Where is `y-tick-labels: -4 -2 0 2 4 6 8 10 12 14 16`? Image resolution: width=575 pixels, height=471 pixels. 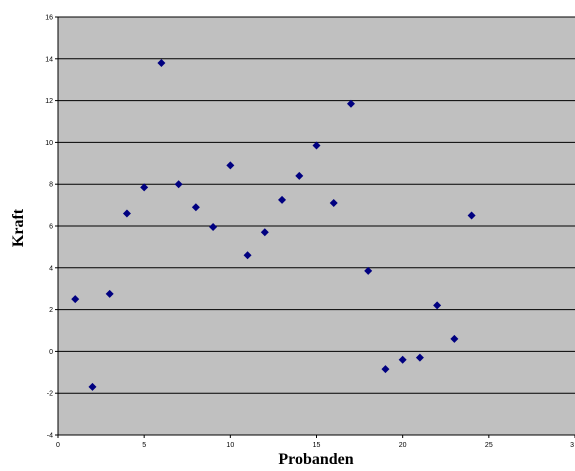
y-tick-labels: -4 -2 0 2 4 6 8 10 12 14 16 is located at coordinates (51, 227).